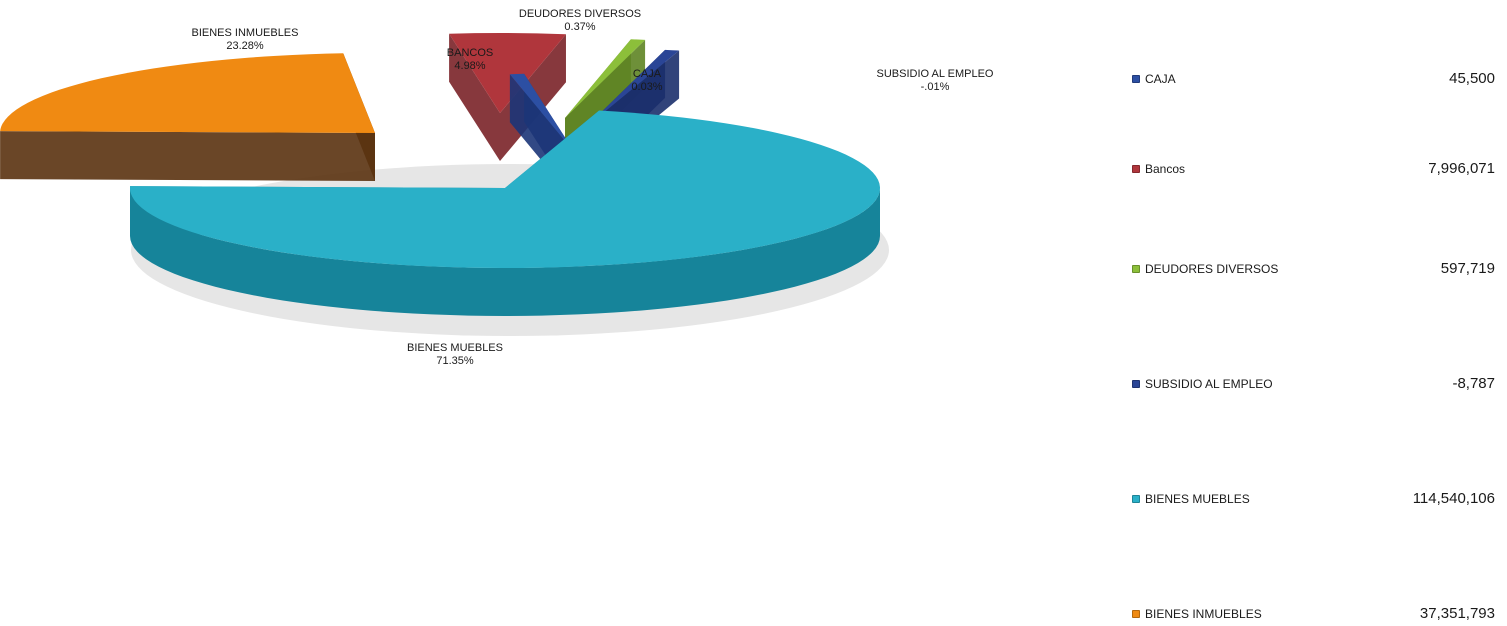  I want to click on slice-label-caja: CAJA 0.03%, so click(646, 81).